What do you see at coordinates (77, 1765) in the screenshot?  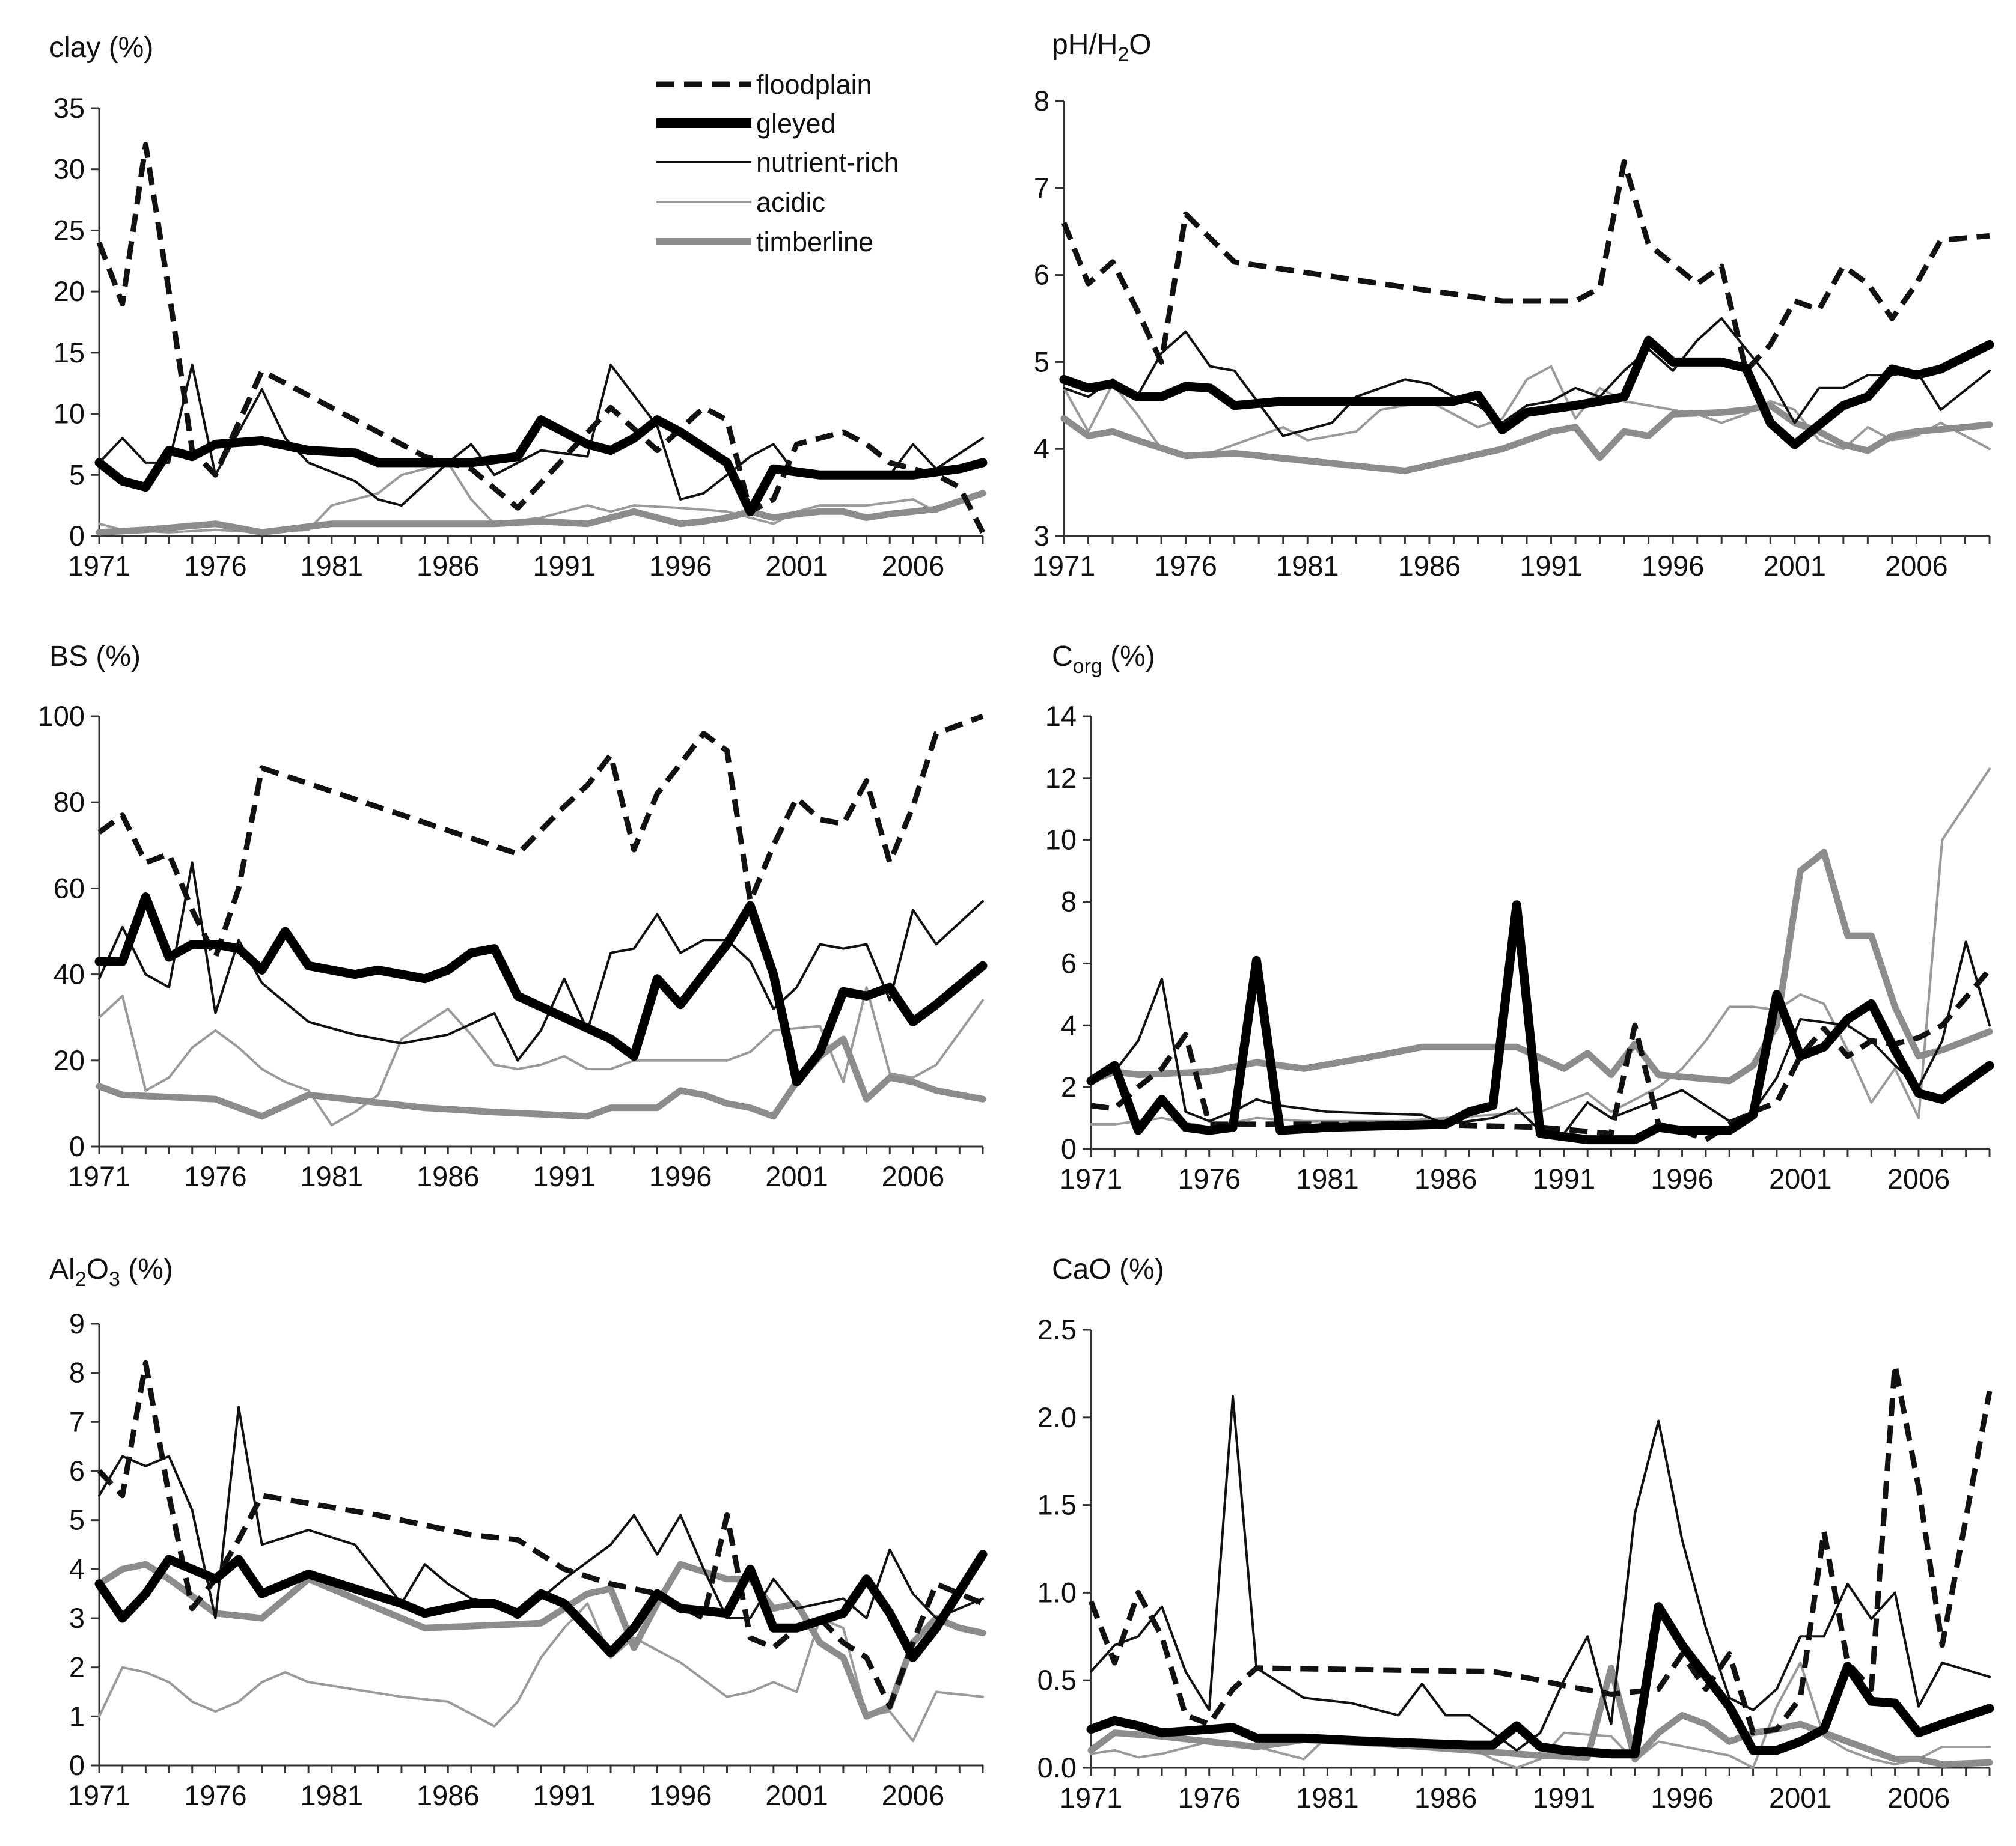 I see `al2o3-ytick-label-0: 0` at bounding box center [77, 1765].